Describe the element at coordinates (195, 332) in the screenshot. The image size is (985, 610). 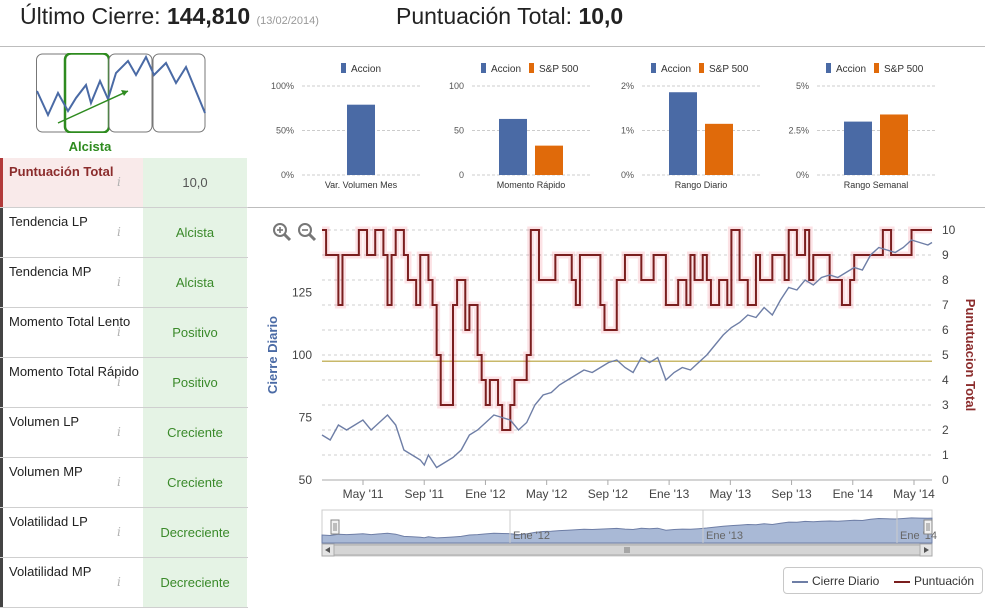
I see `row-value-momento-total-lento: Positivo` at that location.